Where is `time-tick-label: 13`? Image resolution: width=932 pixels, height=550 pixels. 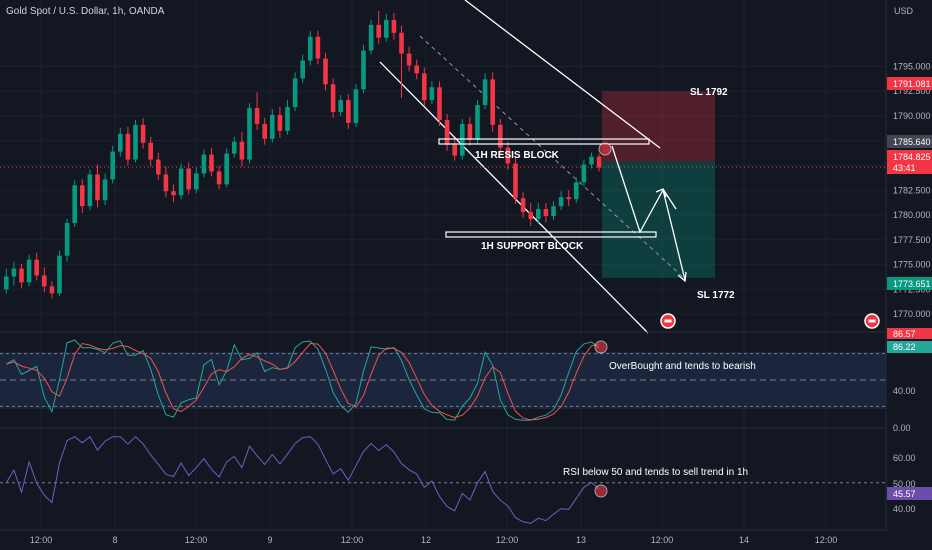
time-tick-label: 13 is located at coordinates (581, 540).